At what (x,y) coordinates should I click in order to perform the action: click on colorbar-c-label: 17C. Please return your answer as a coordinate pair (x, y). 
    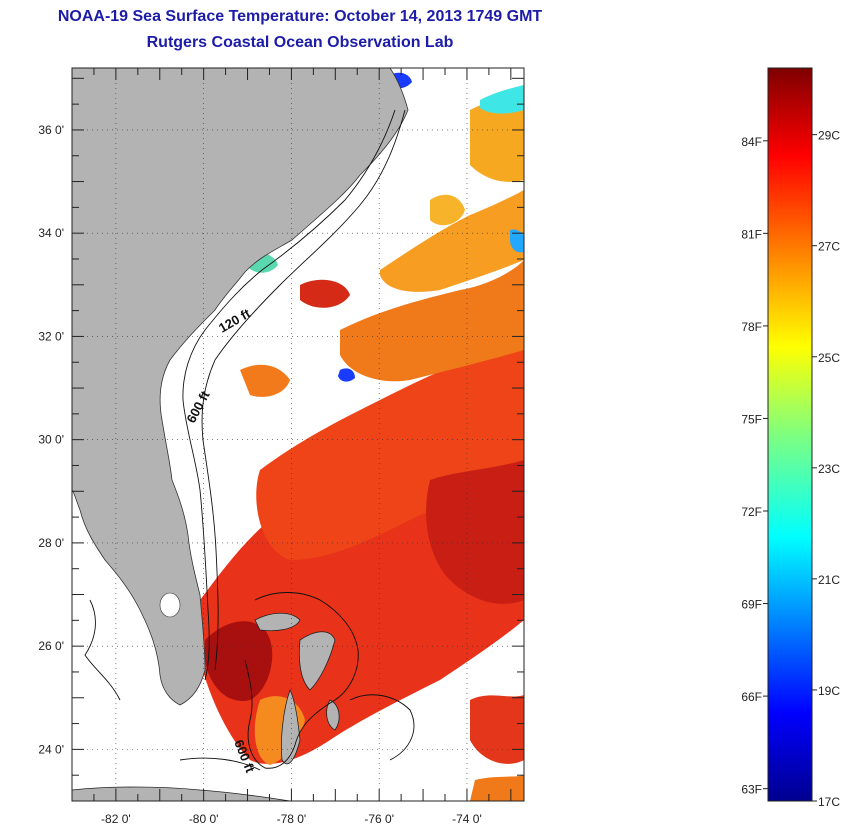
    Looking at the image, I should click on (829, 802).